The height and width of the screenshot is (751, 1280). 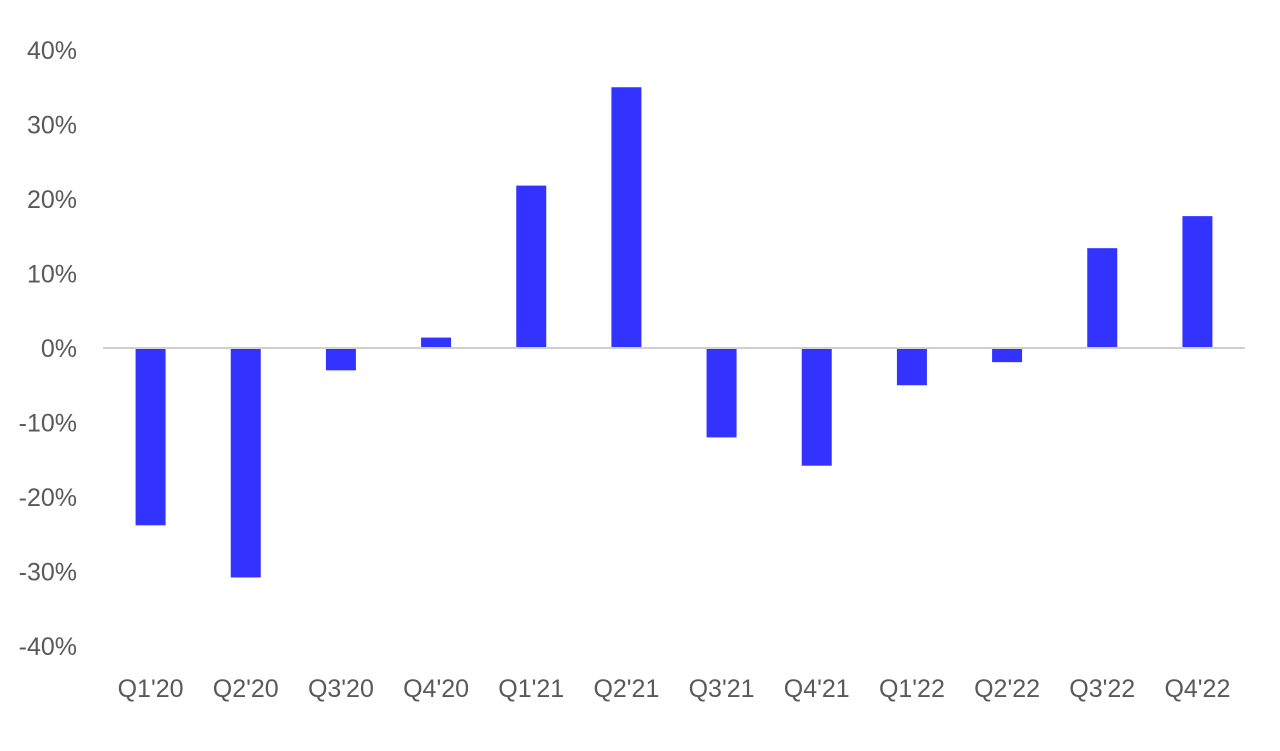 I want to click on x-tick-label: Q1'21, so click(x=531, y=689).